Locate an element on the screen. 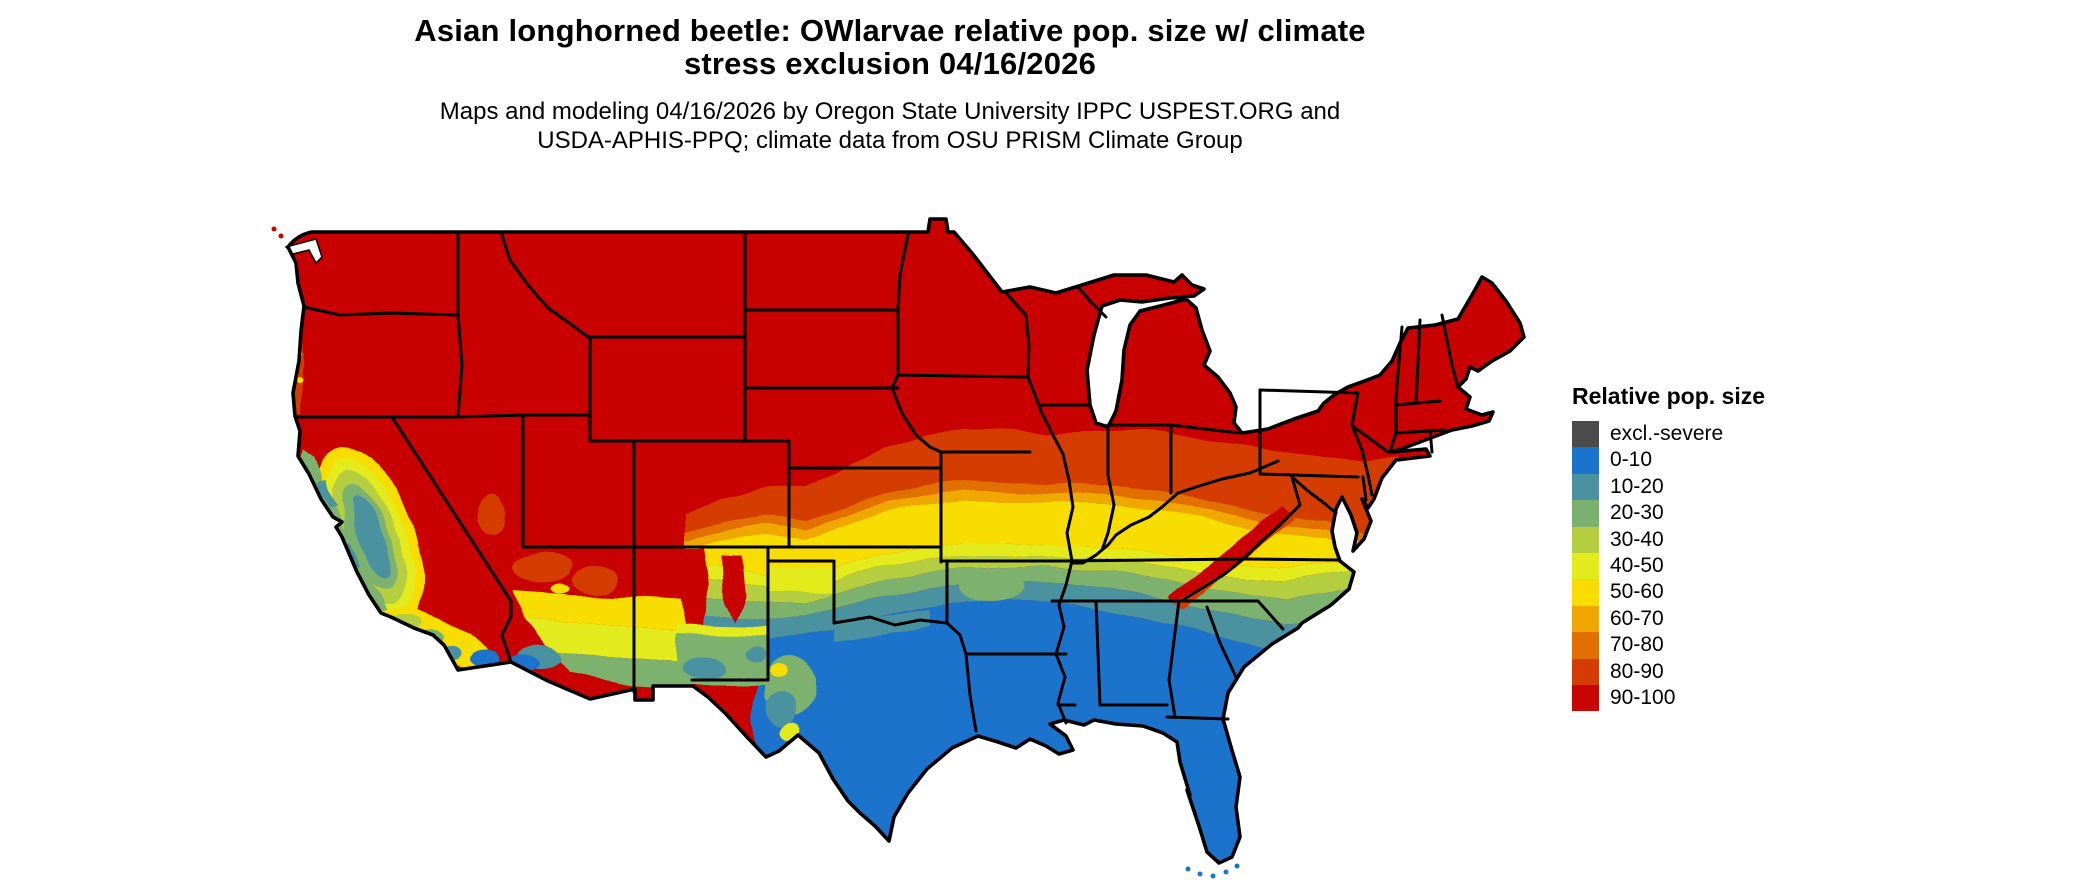  legend-item: 10-20 is located at coordinates (1668, 487).